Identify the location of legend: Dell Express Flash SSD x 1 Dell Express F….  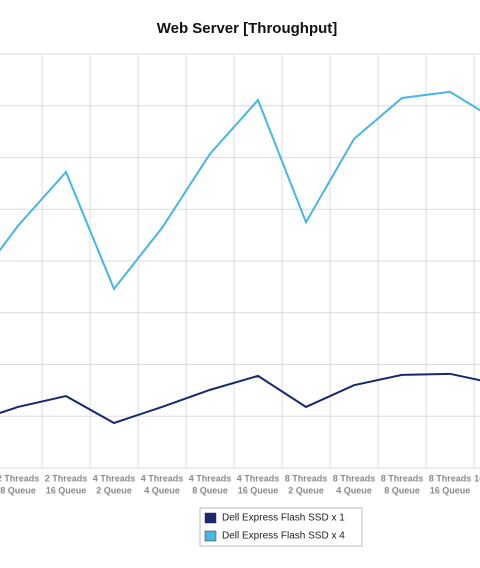
(281, 527).